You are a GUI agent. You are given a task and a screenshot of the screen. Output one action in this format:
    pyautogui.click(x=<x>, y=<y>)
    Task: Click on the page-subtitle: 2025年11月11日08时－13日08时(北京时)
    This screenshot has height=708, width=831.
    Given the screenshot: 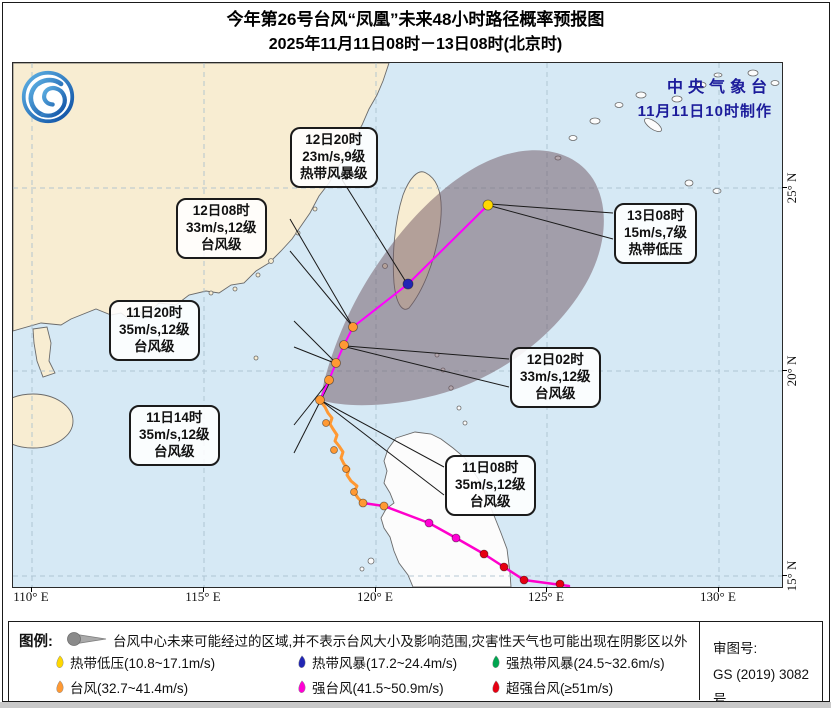 What is the action you would take?
    pyautogui.click(x=415, y=44)
    